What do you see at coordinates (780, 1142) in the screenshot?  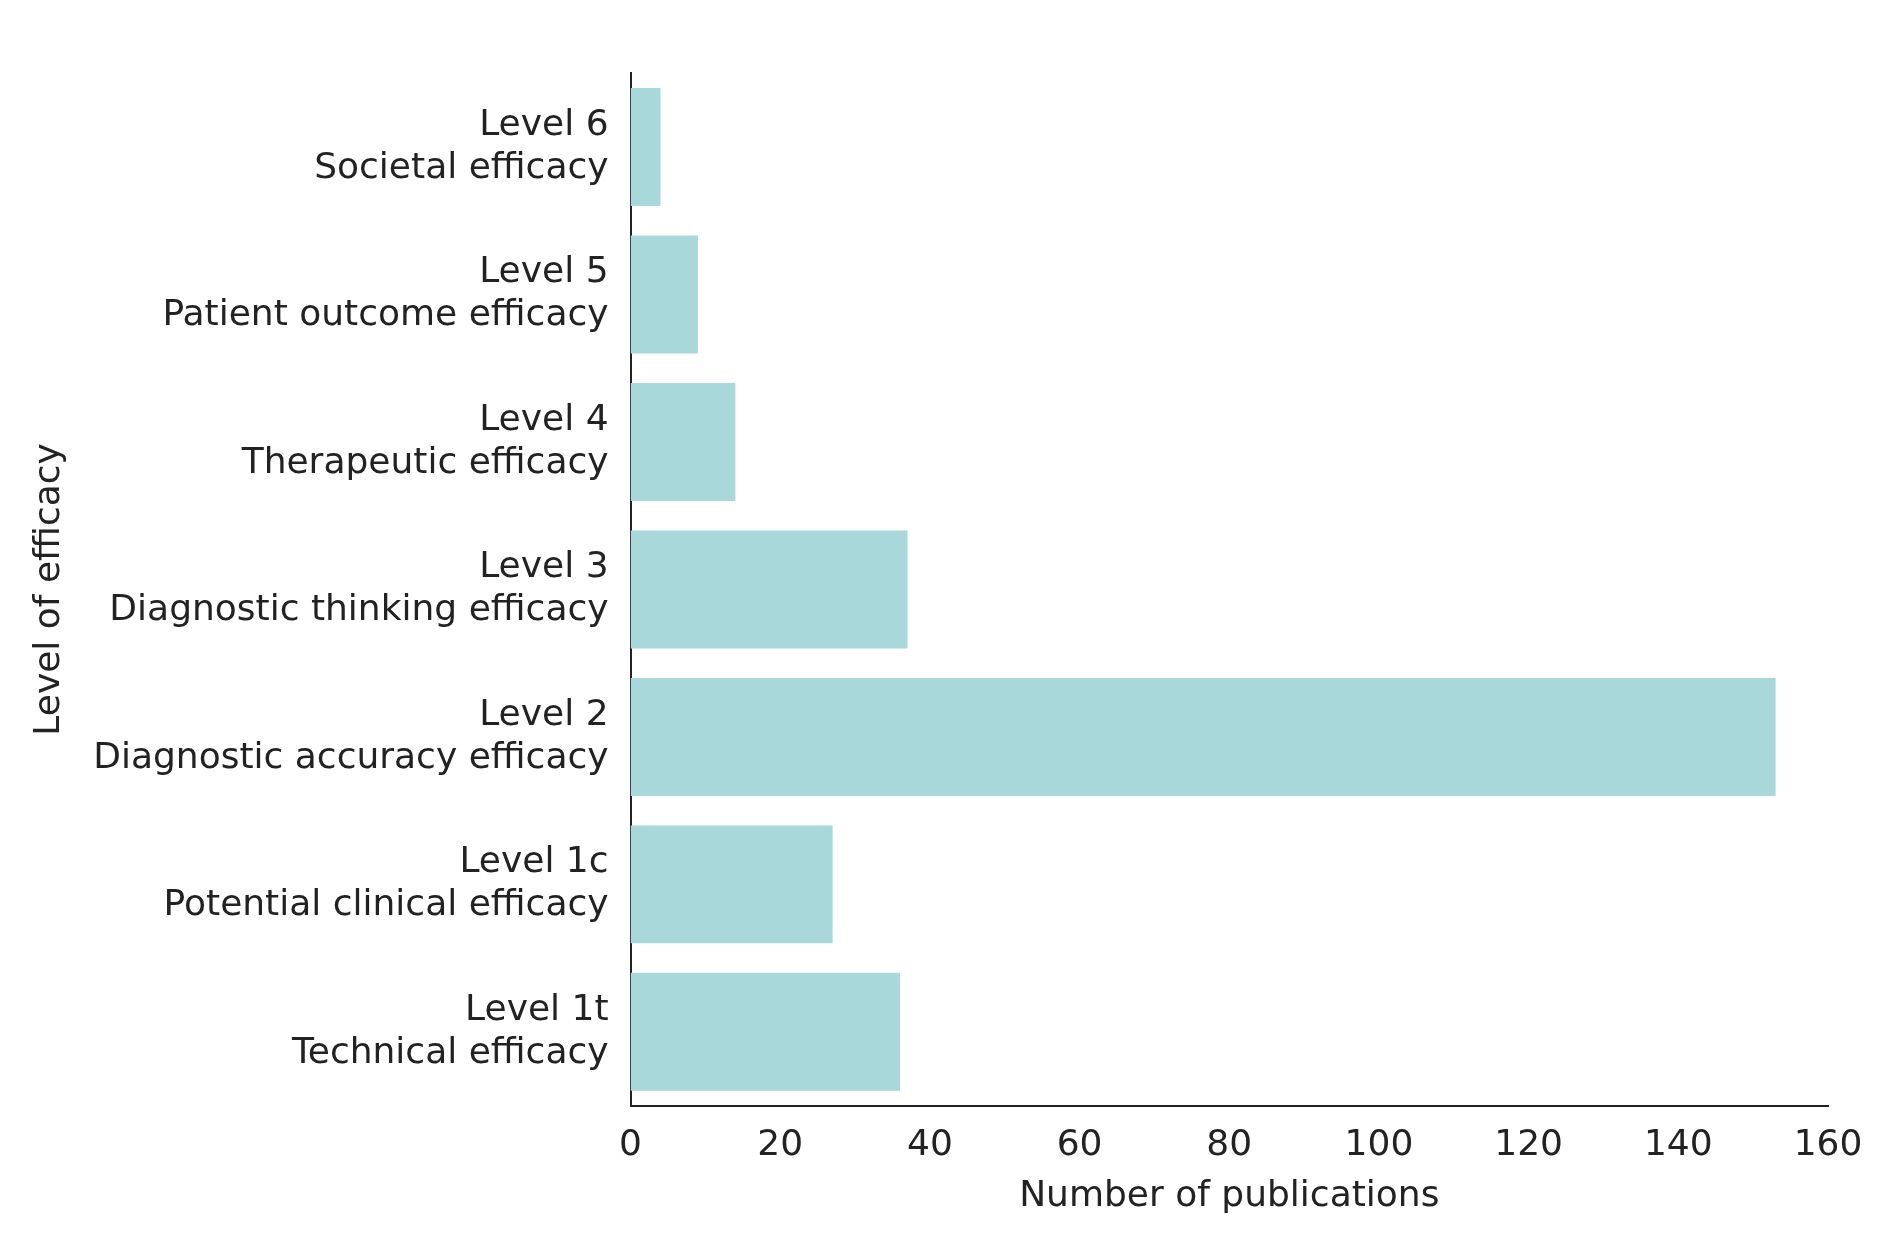 I see `x-tick-label: 20` at bounding box center [780, 1142].